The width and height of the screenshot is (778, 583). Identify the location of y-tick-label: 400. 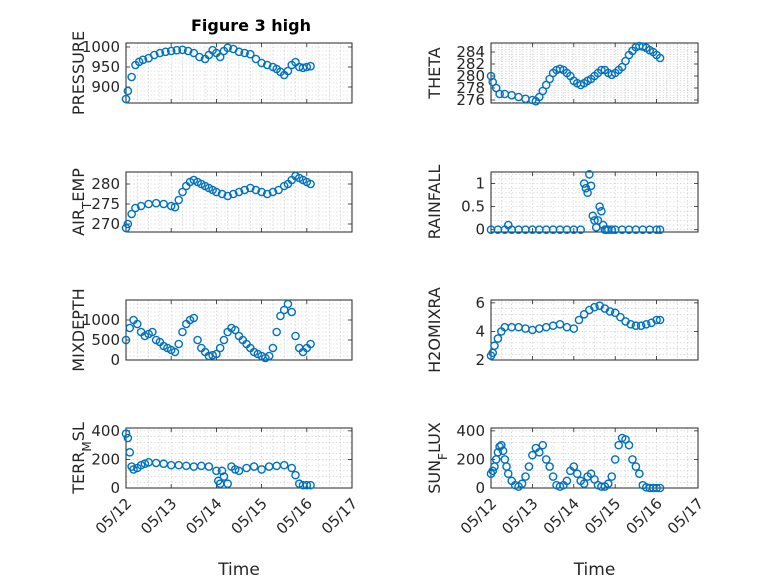
(105, 431).